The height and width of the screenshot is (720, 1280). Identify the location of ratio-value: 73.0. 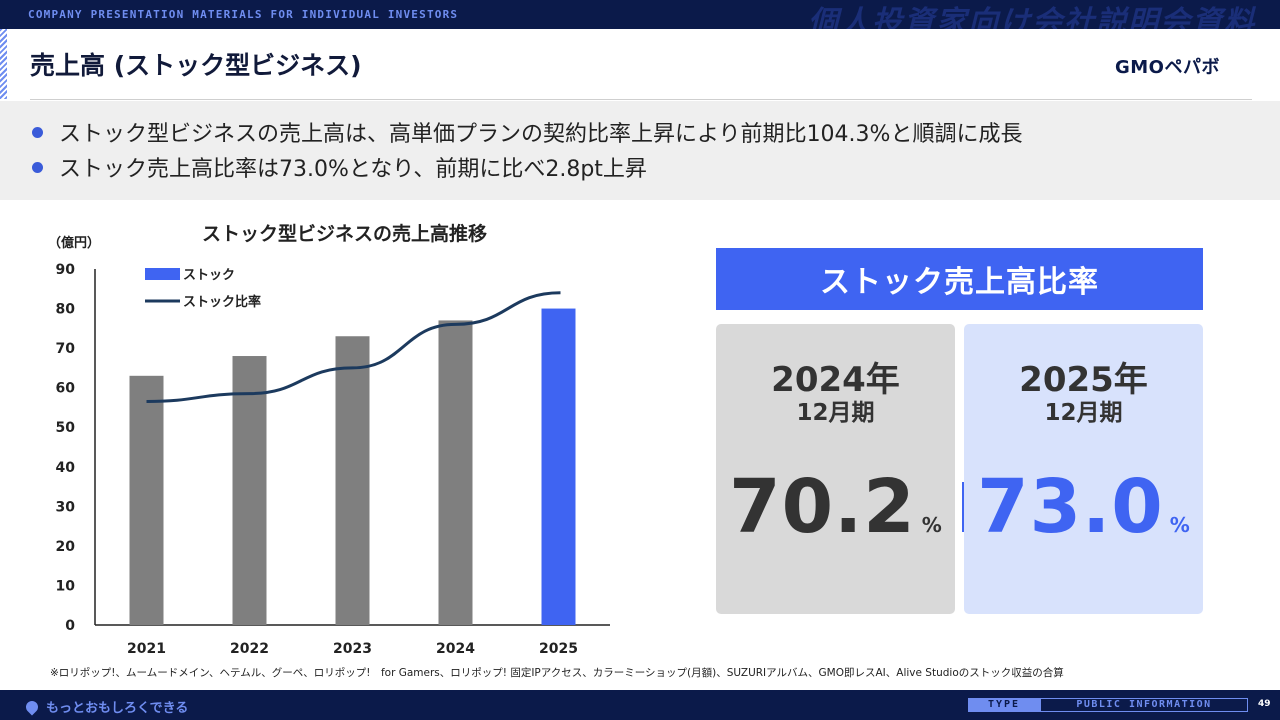
(1070, 507).